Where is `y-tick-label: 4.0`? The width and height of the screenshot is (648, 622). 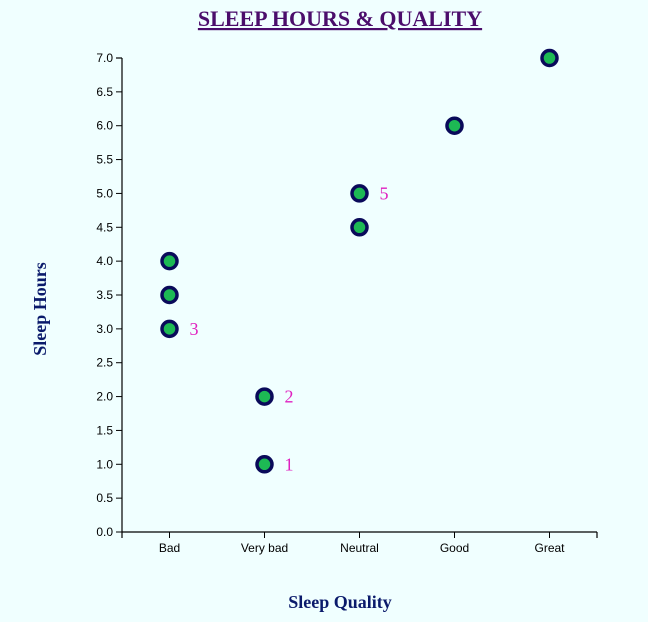
y-tick-label: 4.0 is located at coordinates (104, 261).